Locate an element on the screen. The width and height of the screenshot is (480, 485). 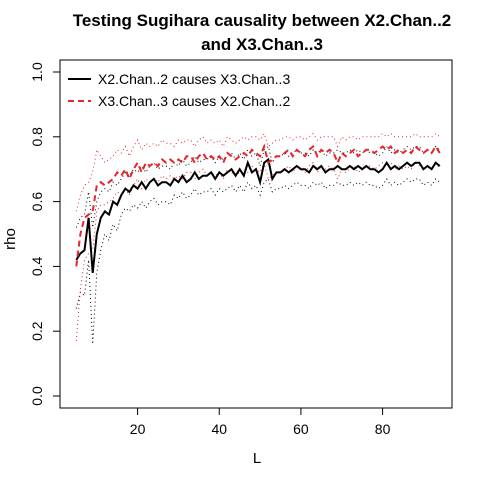
x-tick-label: 60 is located at coordinates (301, 429).